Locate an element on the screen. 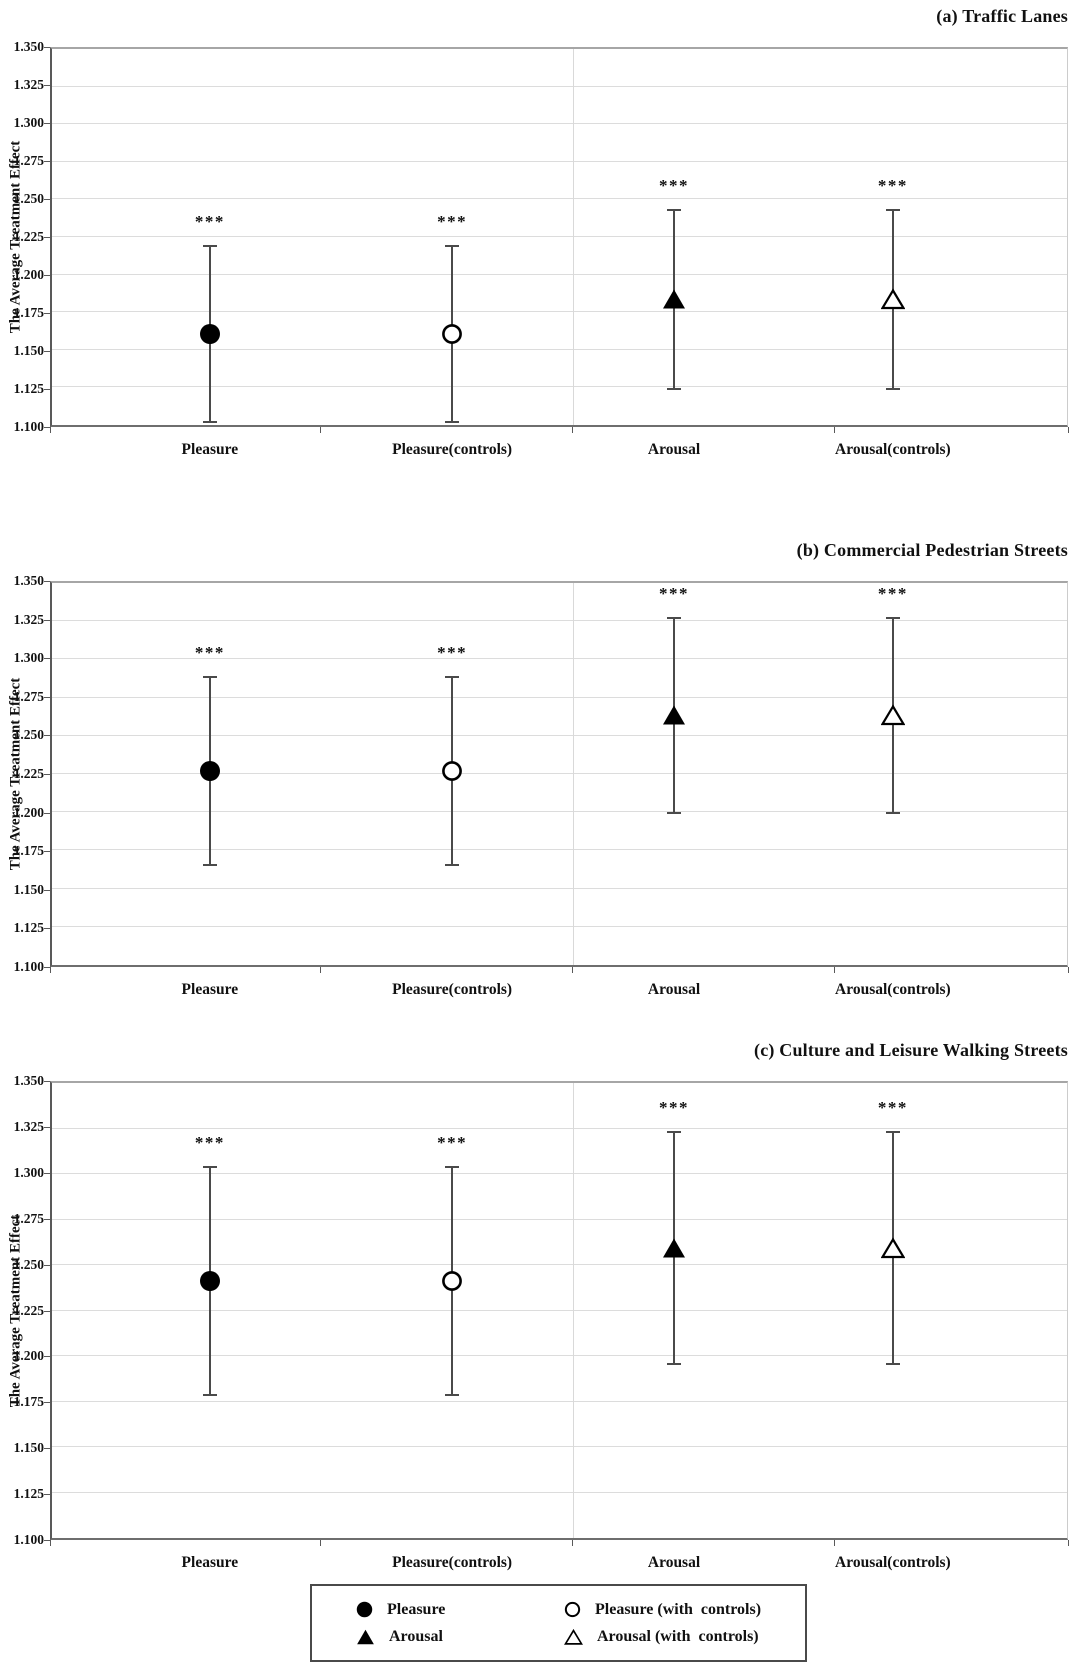 The width and height of the screenshot is (1080, 1676). legend-marker-triangle-filled is located at coordinates (365, 1637).